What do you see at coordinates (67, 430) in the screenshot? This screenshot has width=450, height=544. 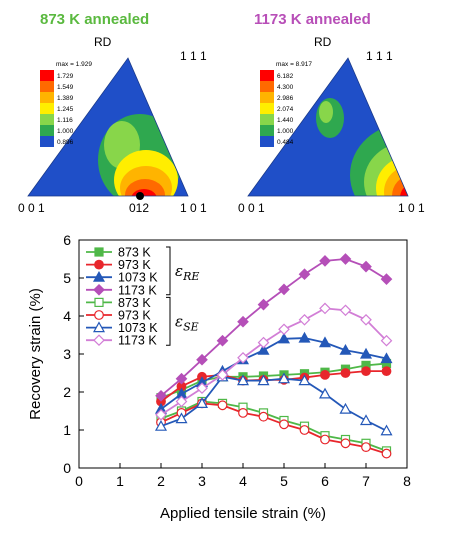 I see `y-tick-label: 1` at bounding box center [67, 430].